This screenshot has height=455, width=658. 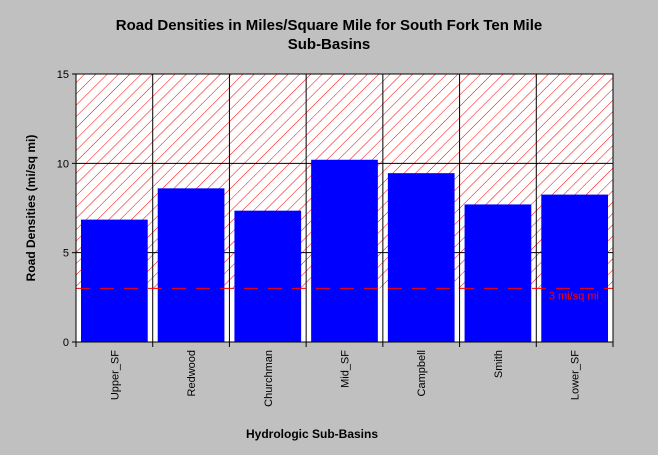 I want to click on bar-Upper_SF, so click(x=114, y=280).